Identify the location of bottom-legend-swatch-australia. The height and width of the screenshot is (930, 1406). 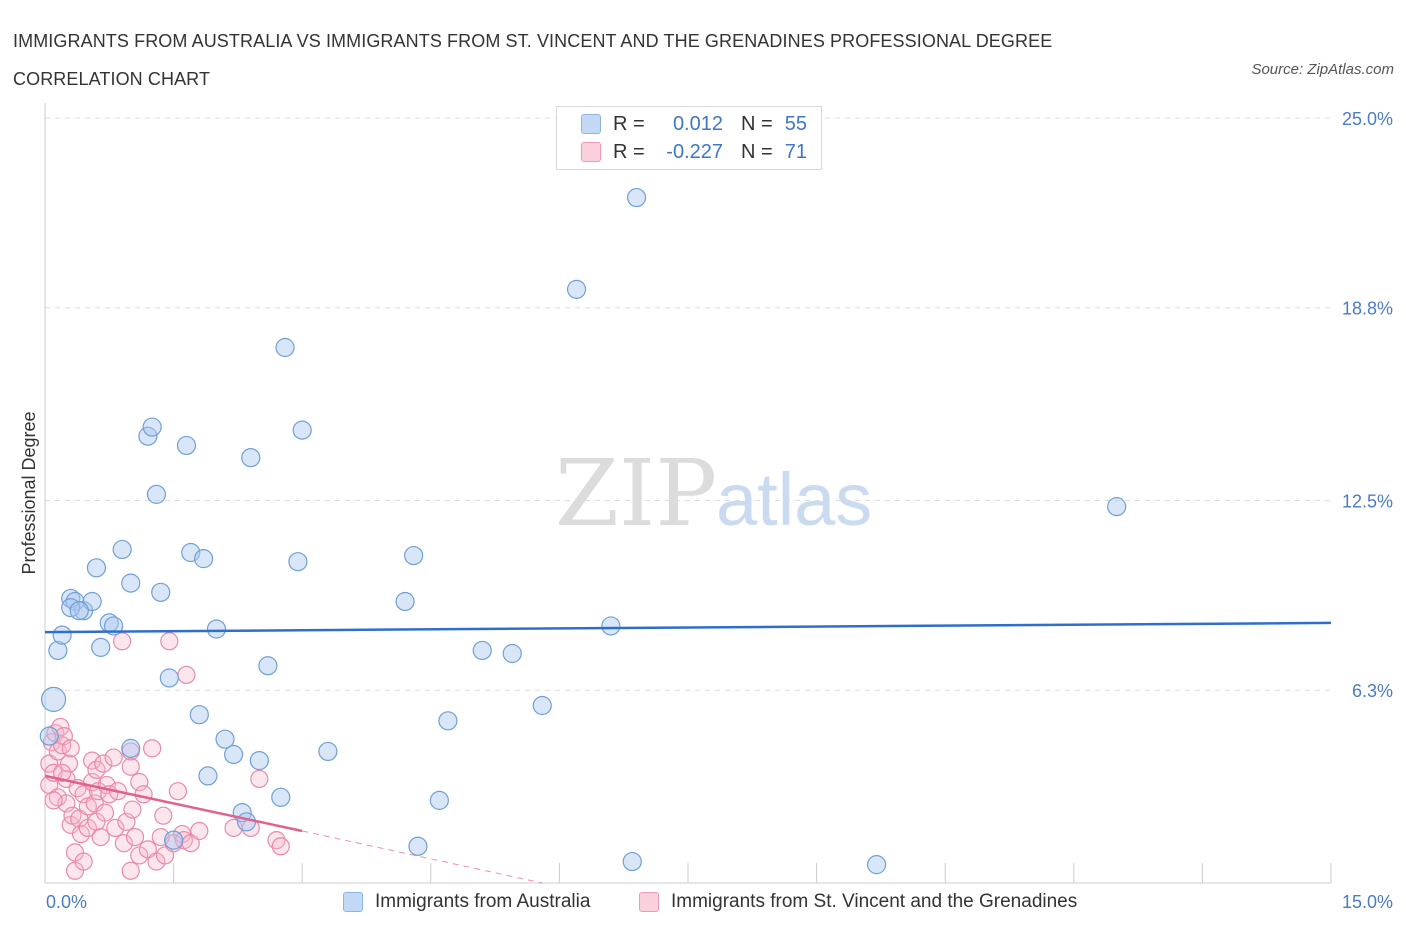
(353, 902).